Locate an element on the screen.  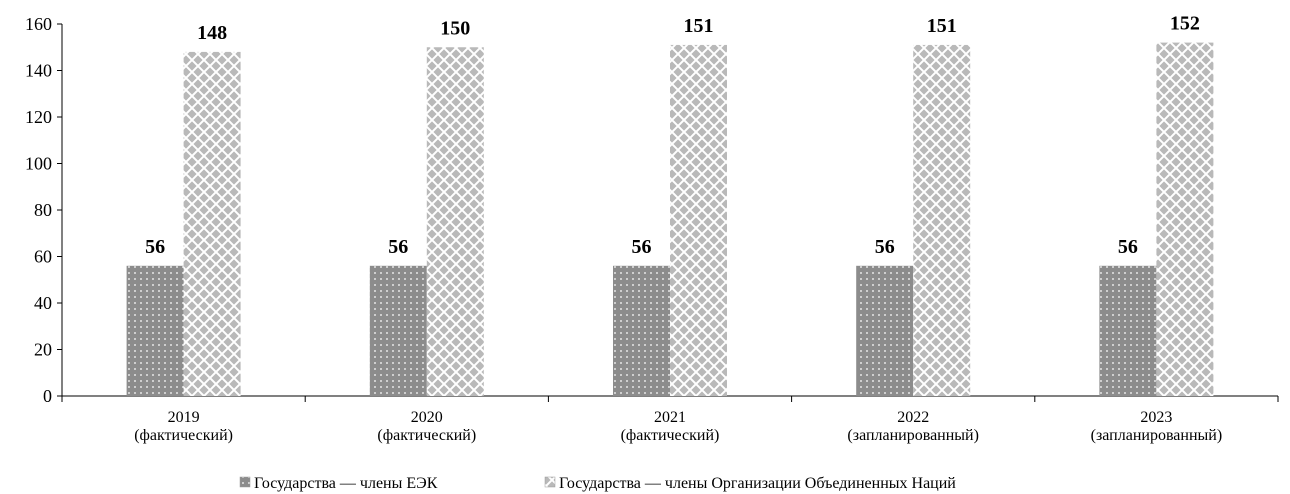
y-tick-label: 60 is located at coordinates (43, 257).